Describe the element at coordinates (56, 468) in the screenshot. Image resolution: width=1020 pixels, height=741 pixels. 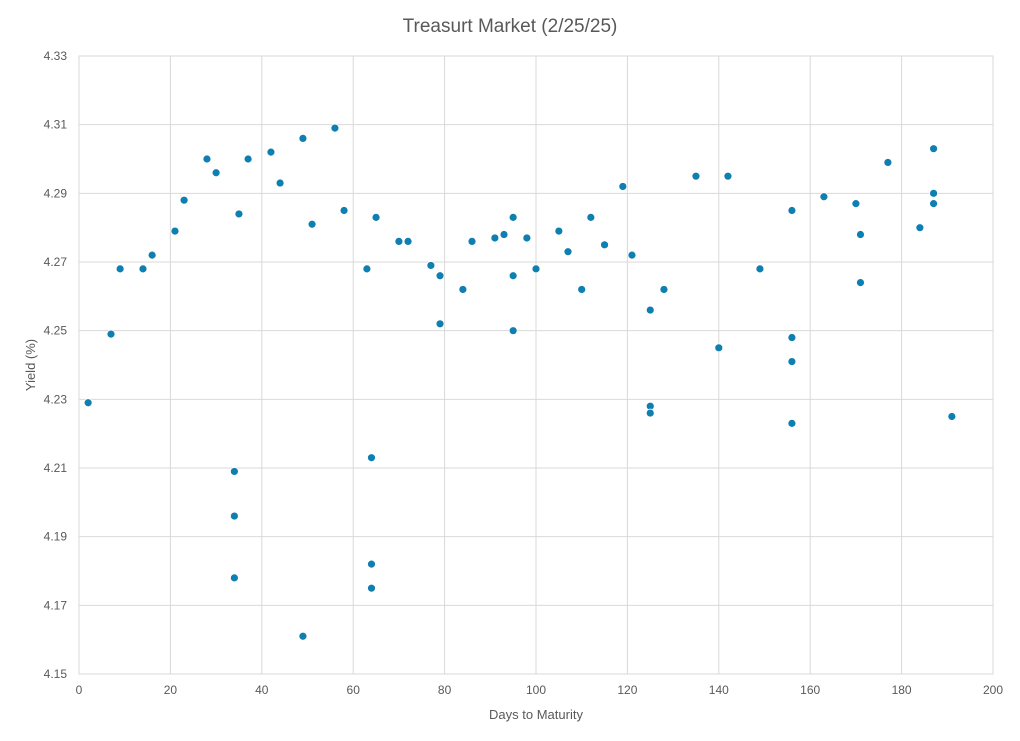
I see `y-tick-label: 4.21` at that location.